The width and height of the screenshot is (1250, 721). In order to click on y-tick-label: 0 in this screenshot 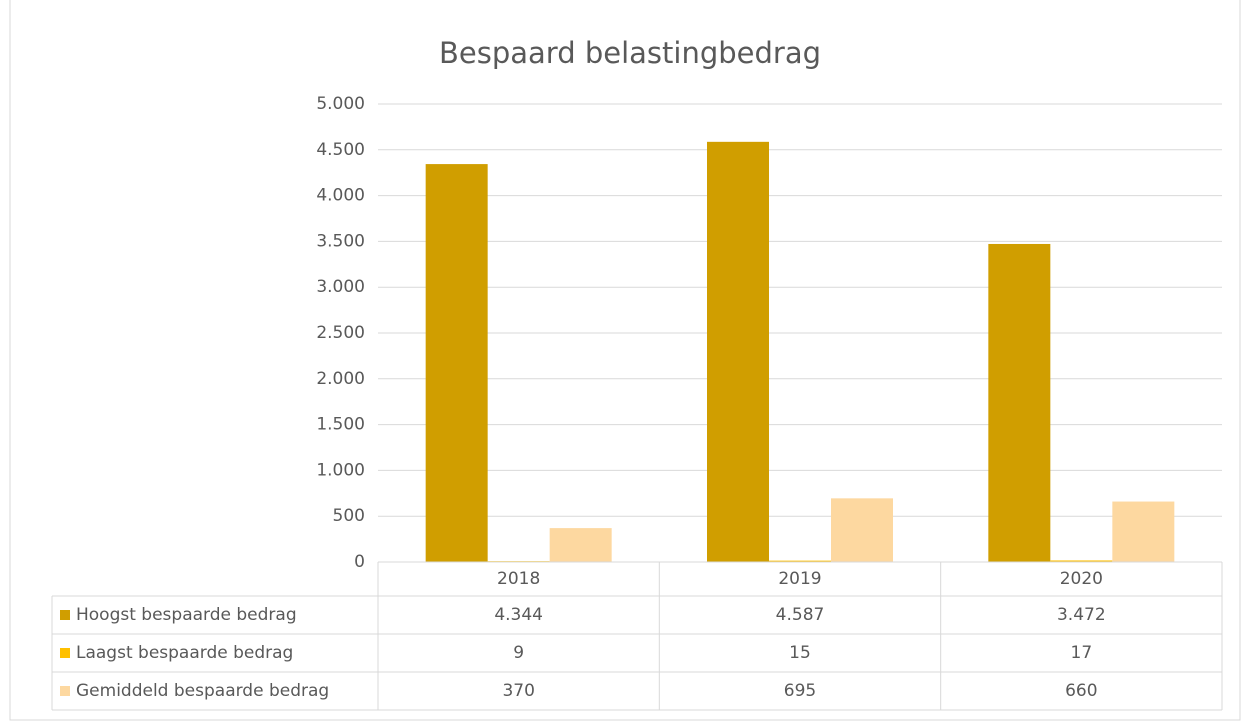, I will do `click(359, 562)`.